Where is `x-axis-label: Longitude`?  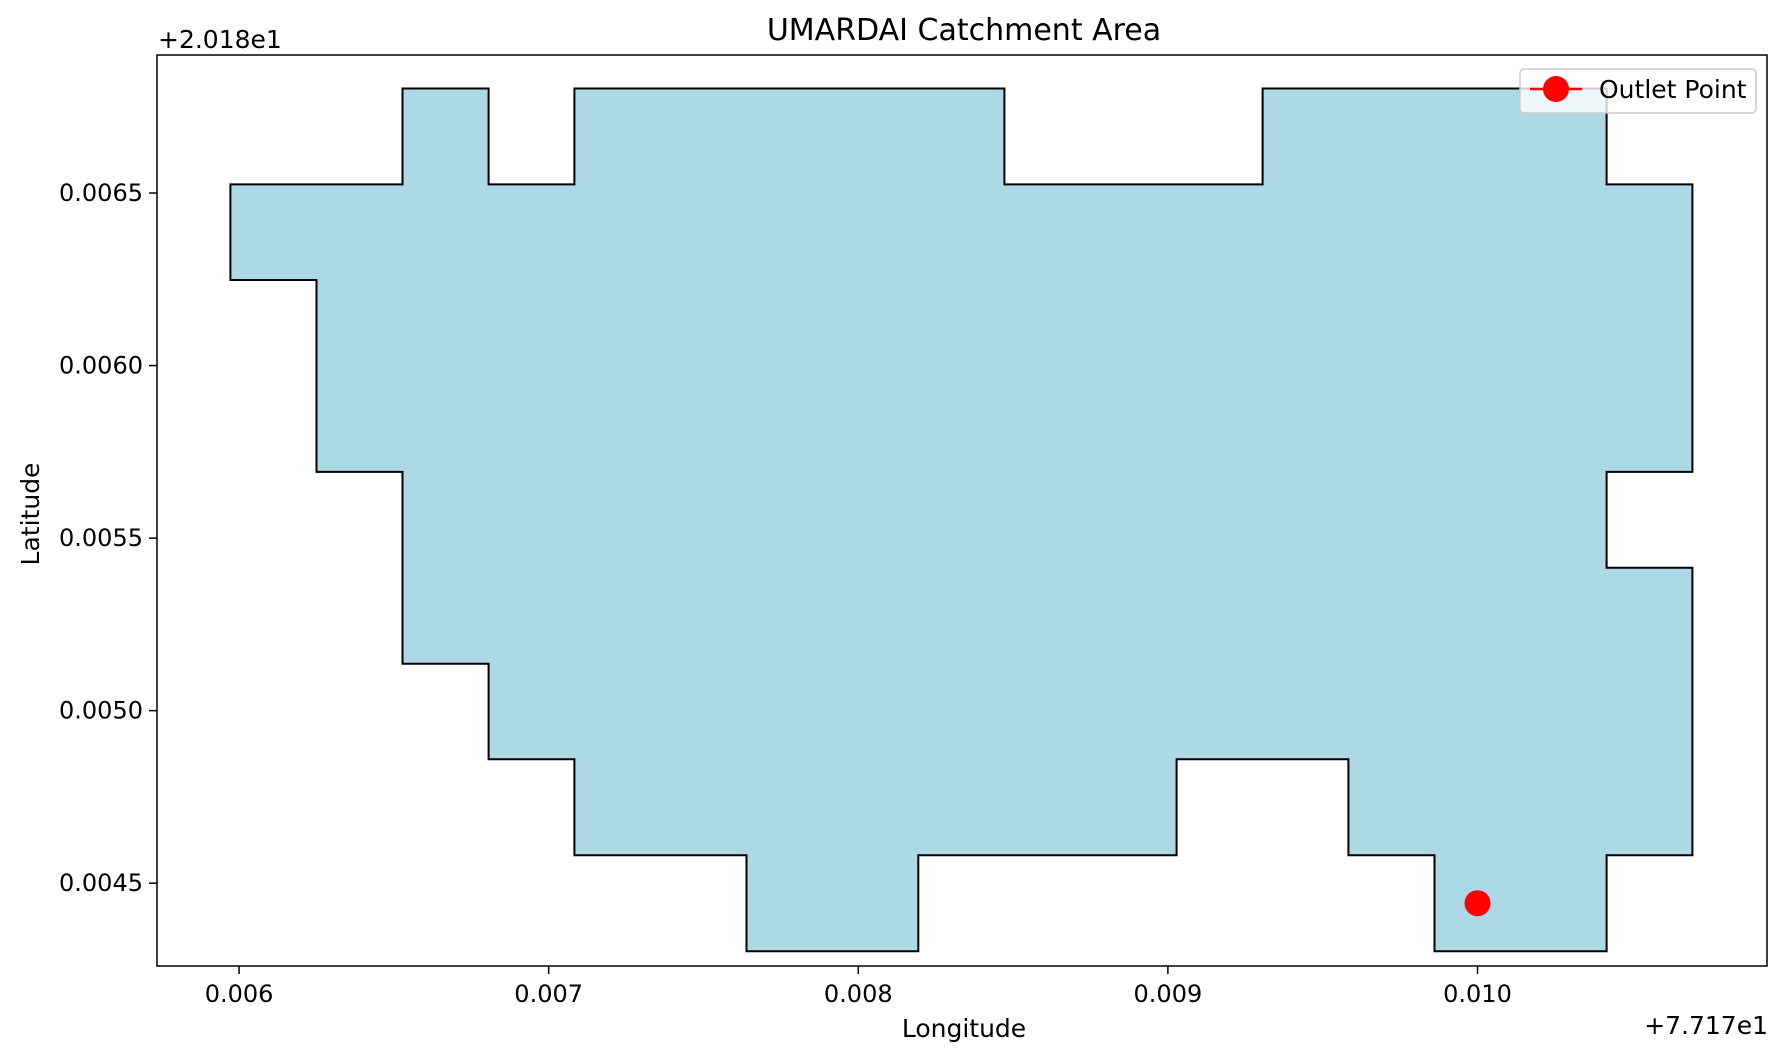
x-axis-label: Longitude is located at coordinates (964, 1028).